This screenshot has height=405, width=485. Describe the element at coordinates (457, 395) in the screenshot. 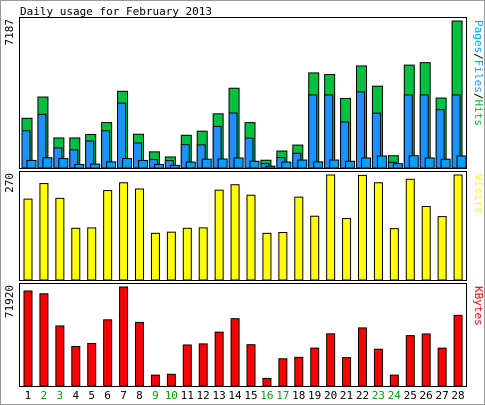

I see `x-tick-label: 28` at that location.